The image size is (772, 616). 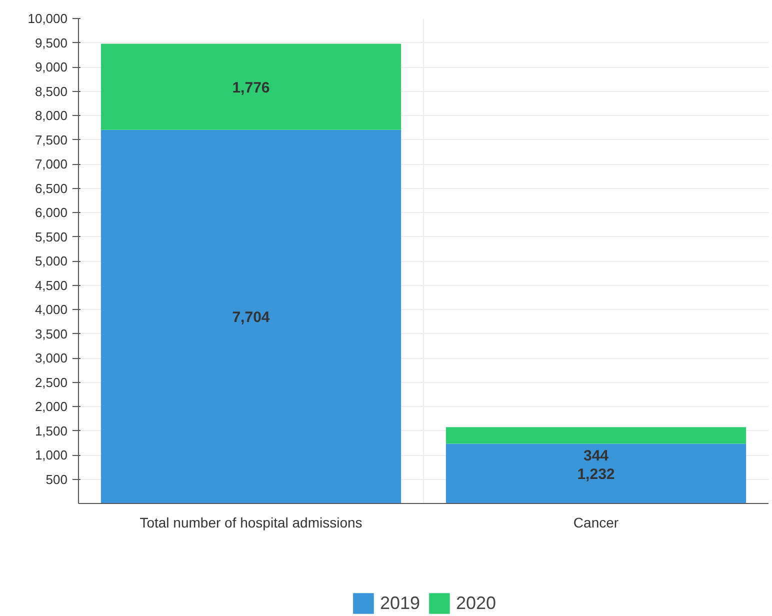 What do you see at coordinates (51, 67) in the screenshot?
I see `y-tick-label: 9,000` at bounding box center [51, 67].